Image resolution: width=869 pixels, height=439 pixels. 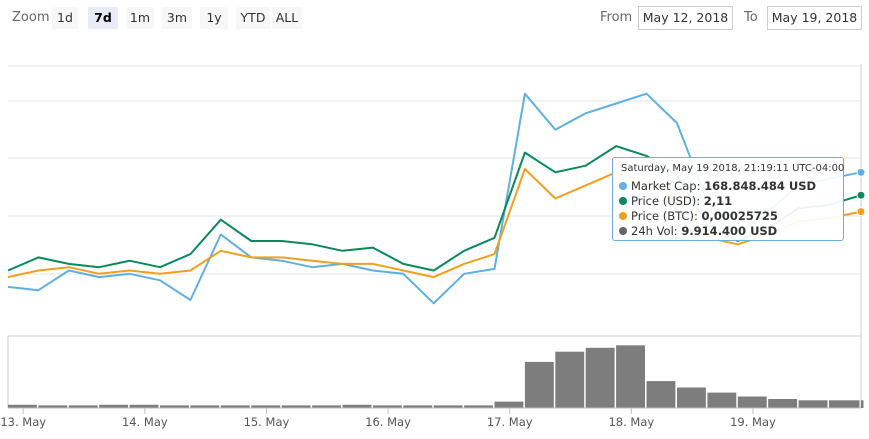 What do you see at coordinates (718, 201) in the screenshot?
I see `tooltip-value: 2,11` at bounding box center [718, 201].